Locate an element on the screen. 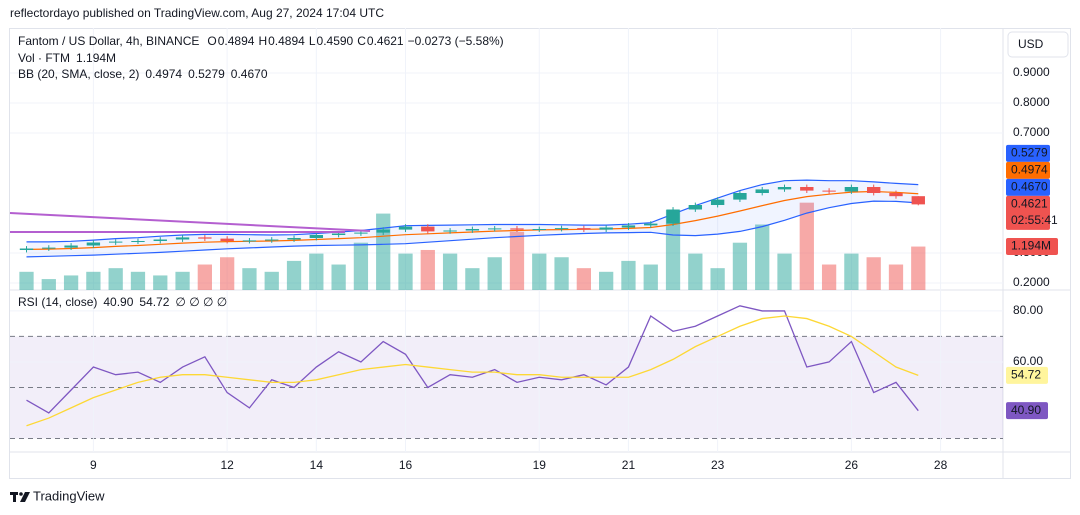 This screenshot has width=1080, height=515. legend-text: −0.0273 (−5.58%) is located at coordinates (456, 41).